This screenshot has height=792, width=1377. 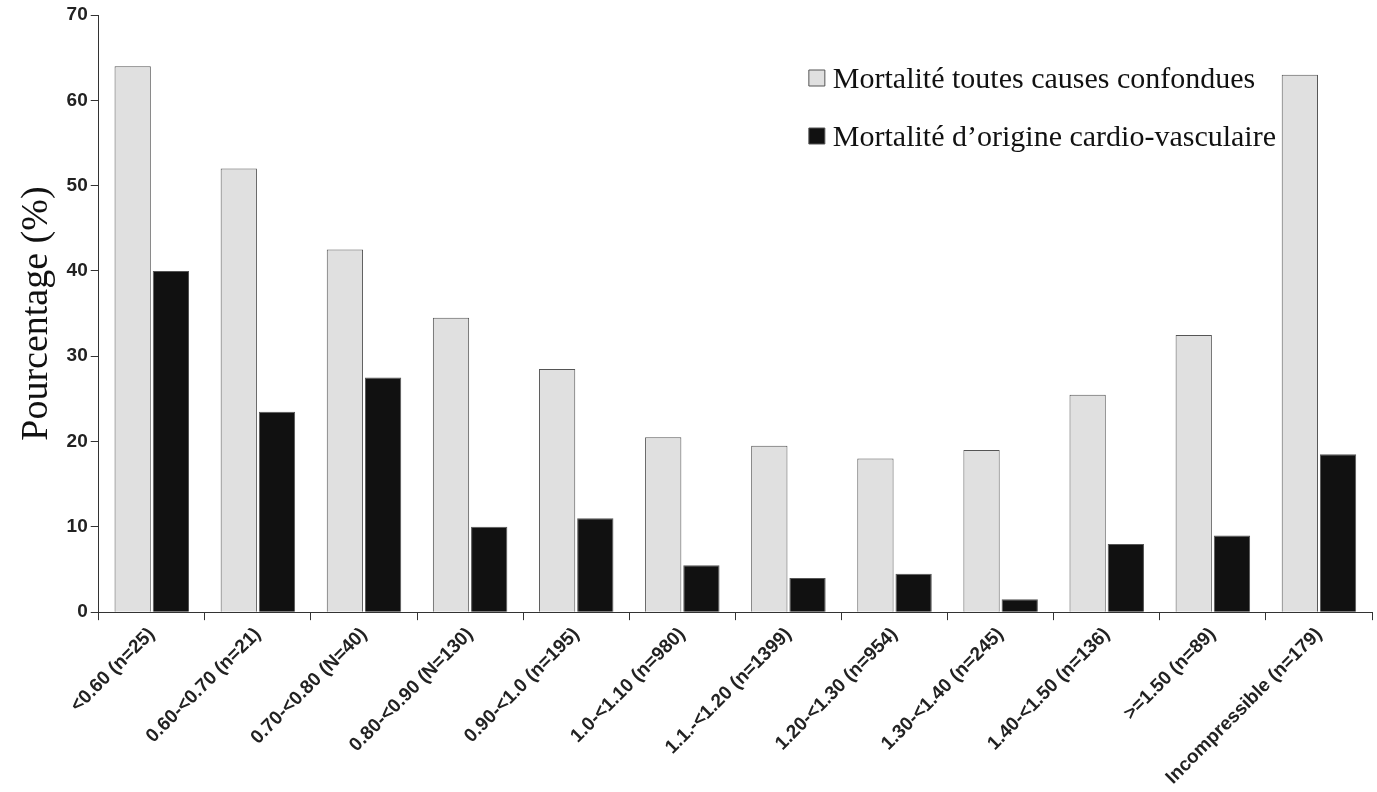 What do you see at coordinates (77, 355) in the screenshot?
I see `y-tick-label: 30` at bounding box center [77, 355].